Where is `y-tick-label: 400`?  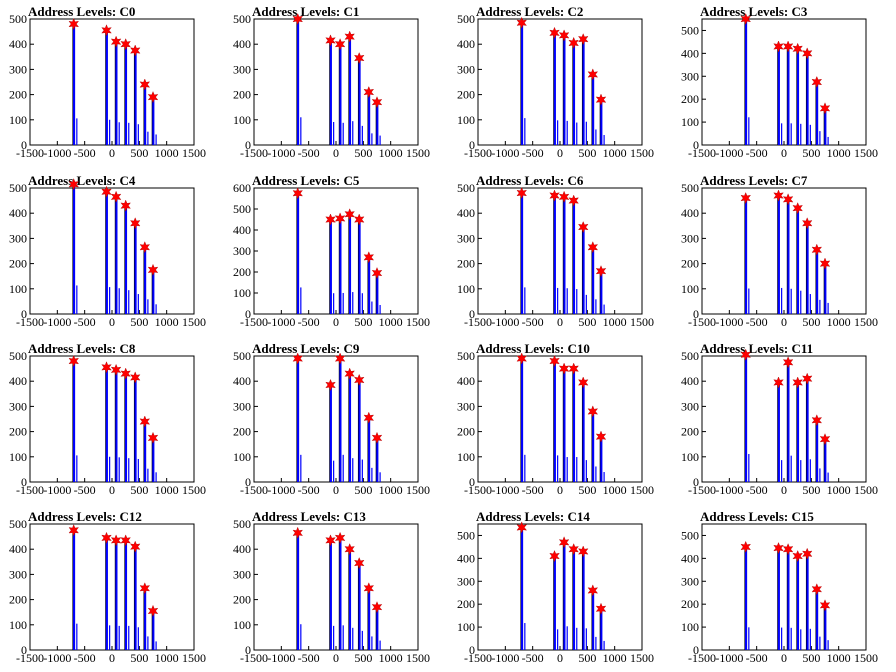
y-tick-label: 400 is located at coordinates (18, 44).